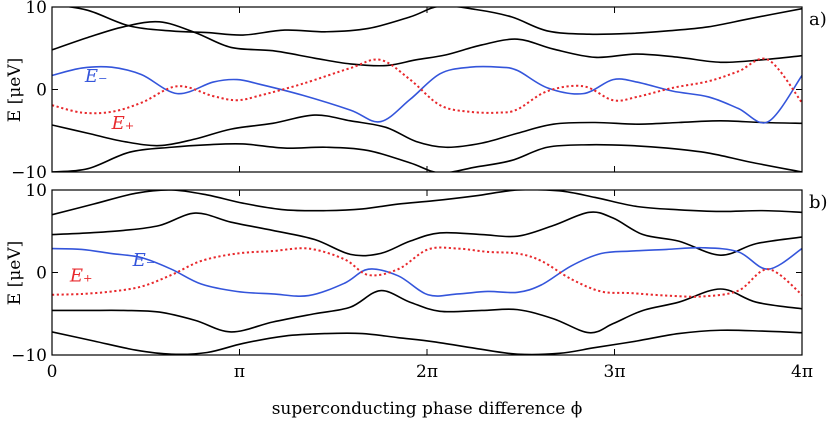  Describe the element at coordinates (41, 91) in the screenshot. I see `panel-a-ytick-label-1: 0` at that location.